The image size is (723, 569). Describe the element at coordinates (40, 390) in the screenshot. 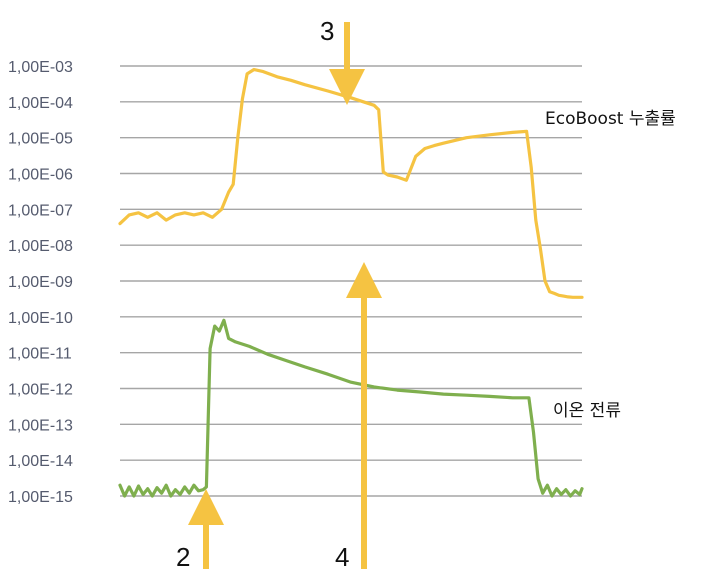

I see `y-tick-label: 1,00E-12` at that location.